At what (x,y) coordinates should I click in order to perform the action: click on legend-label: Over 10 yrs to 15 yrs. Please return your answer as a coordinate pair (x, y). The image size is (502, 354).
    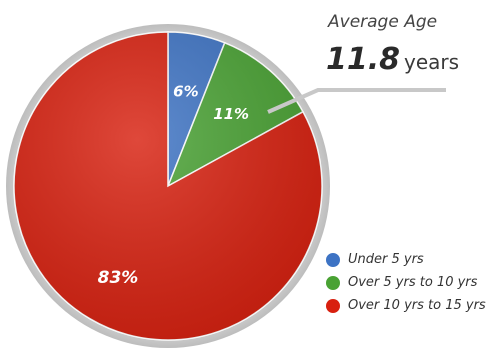
    Looking at the image, I should click on (417, 305).